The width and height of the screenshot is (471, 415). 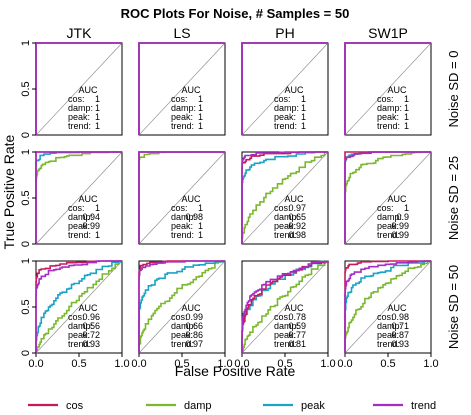 I want to click on auc-value: 0.87, so click(x=400, y=335).